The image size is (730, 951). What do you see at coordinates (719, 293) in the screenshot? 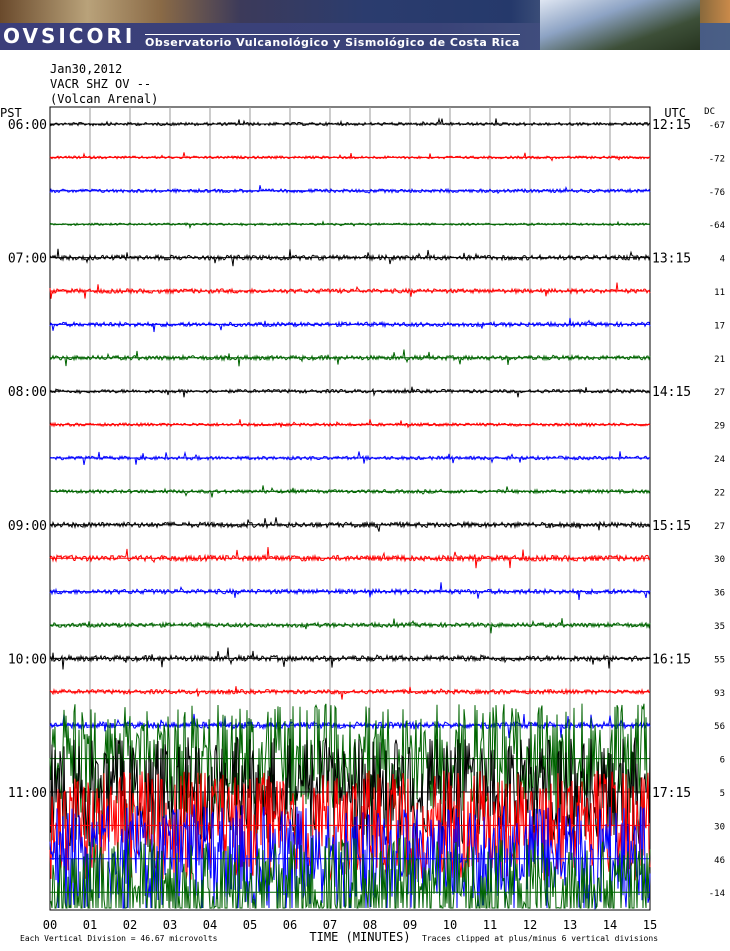
I see `dc-offset-label: 11` at bounding box center [719, 293].